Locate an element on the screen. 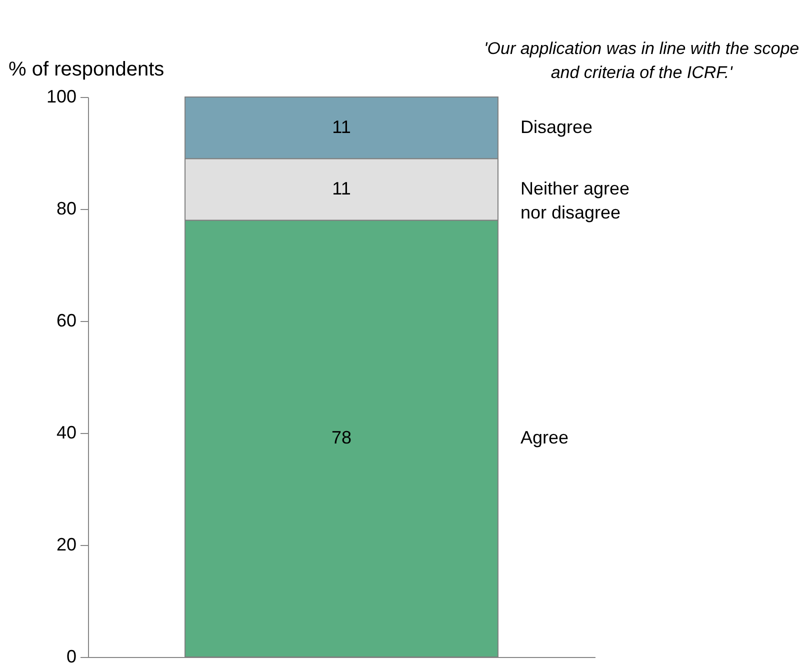  text: 'Our application was in line with the scope and criteria of the ICRF.' is located at coordinates (642, 60).